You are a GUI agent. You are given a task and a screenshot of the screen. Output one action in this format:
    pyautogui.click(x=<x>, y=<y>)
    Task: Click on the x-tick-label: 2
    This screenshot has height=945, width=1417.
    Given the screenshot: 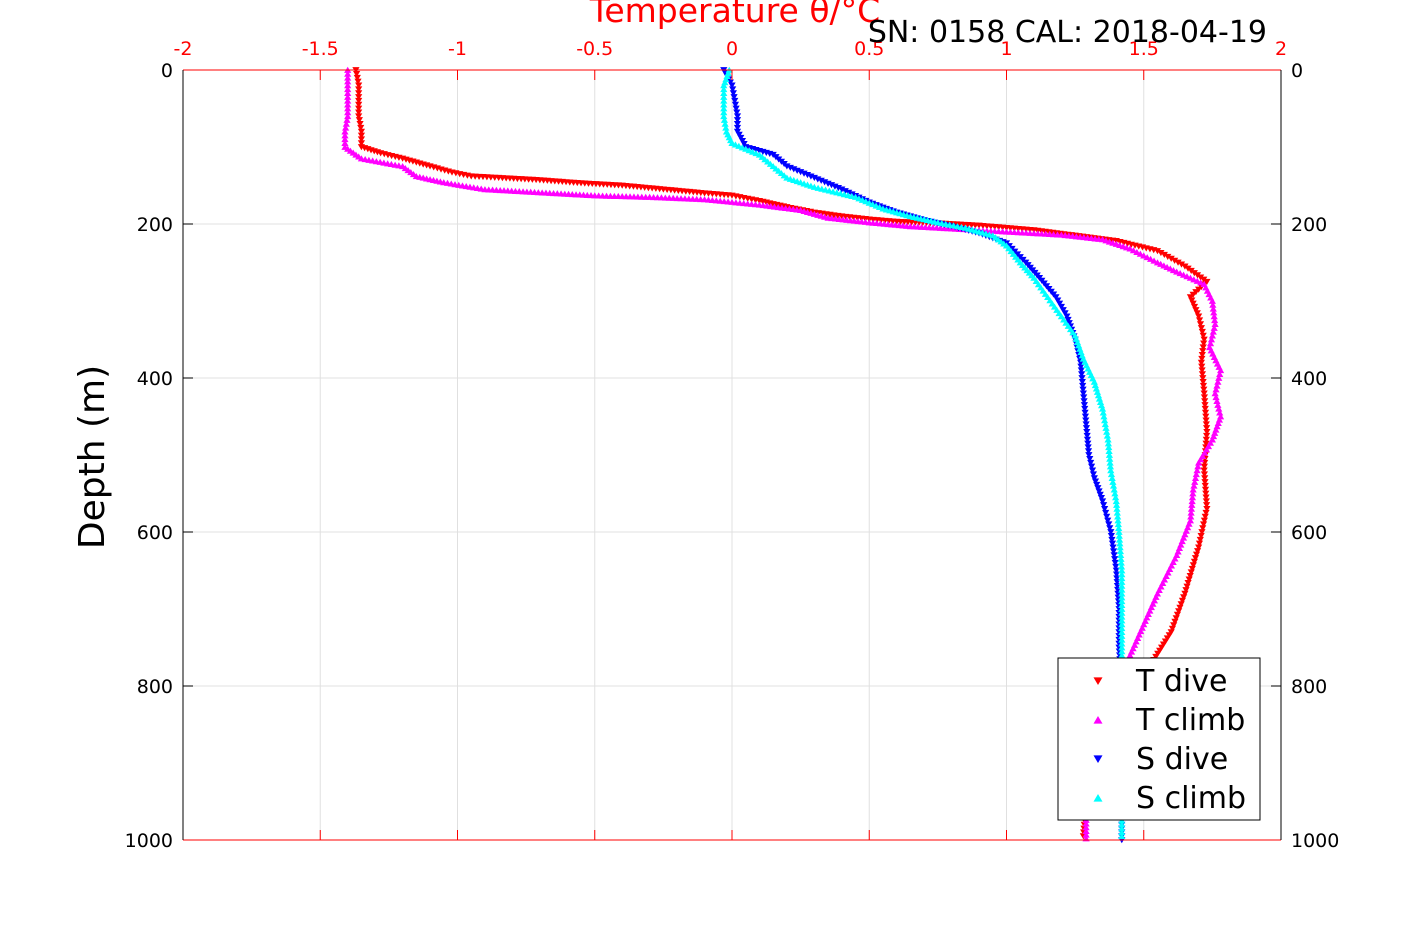 What is the action you would take?
    pyautogui.click(x=1281, y=49)
    